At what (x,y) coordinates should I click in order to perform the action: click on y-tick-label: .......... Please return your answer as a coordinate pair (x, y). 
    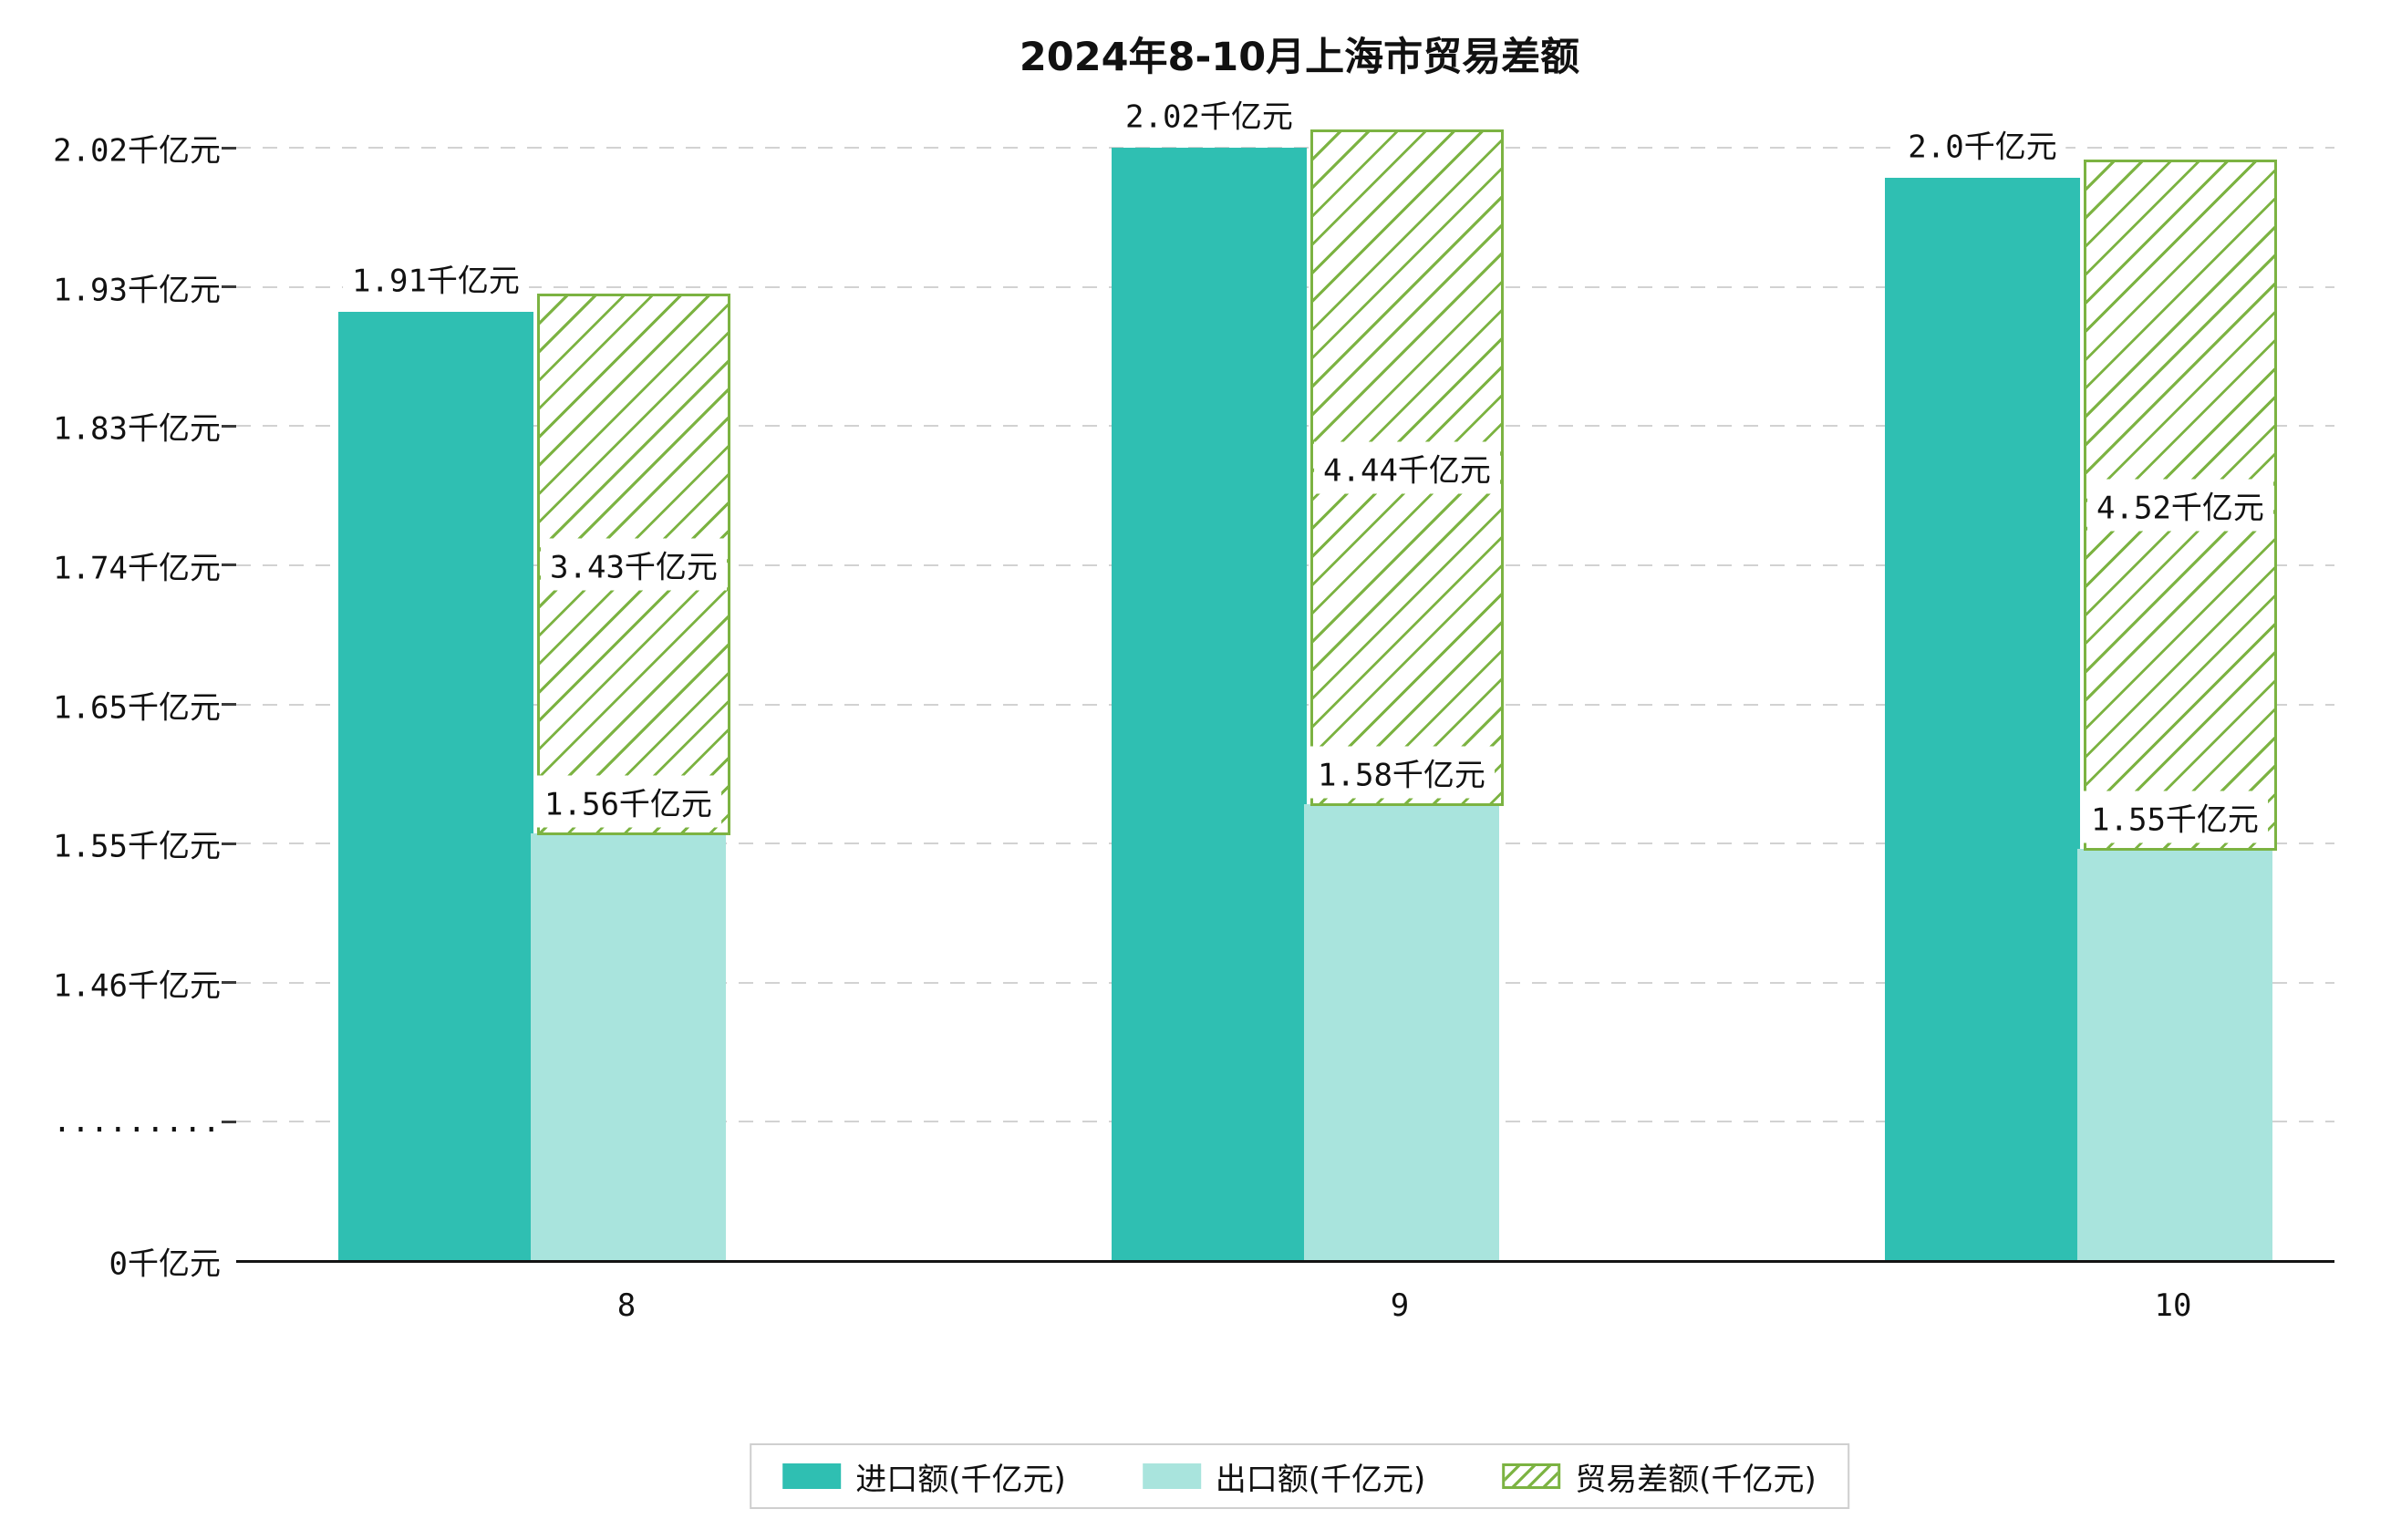
    Looking at the image, I should click on (136, 1122).